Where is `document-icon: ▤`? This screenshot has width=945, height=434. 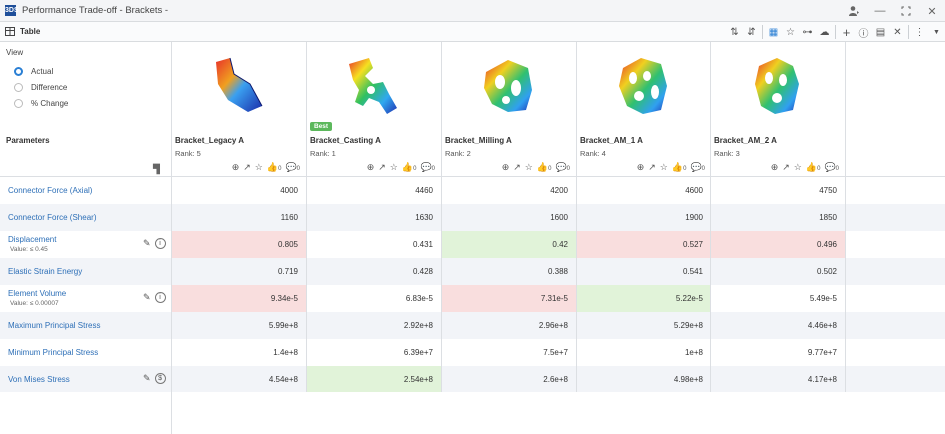
document-icon: ▤ is located at coordinates (880, 32).